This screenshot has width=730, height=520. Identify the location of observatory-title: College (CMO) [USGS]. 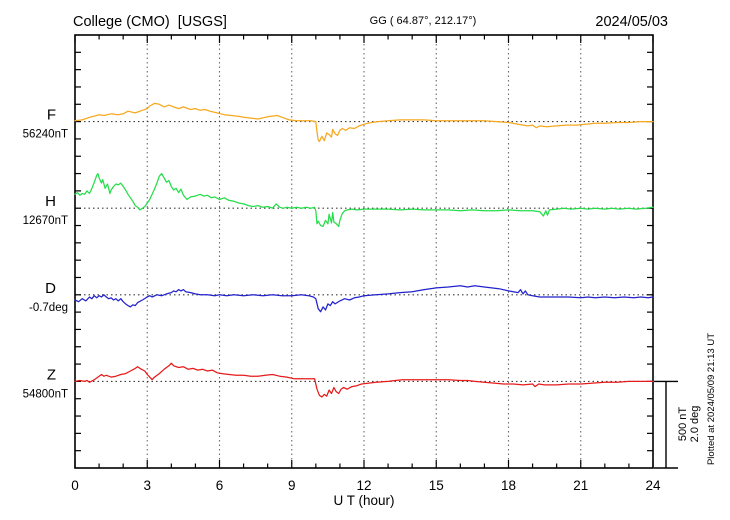
(150, 22).